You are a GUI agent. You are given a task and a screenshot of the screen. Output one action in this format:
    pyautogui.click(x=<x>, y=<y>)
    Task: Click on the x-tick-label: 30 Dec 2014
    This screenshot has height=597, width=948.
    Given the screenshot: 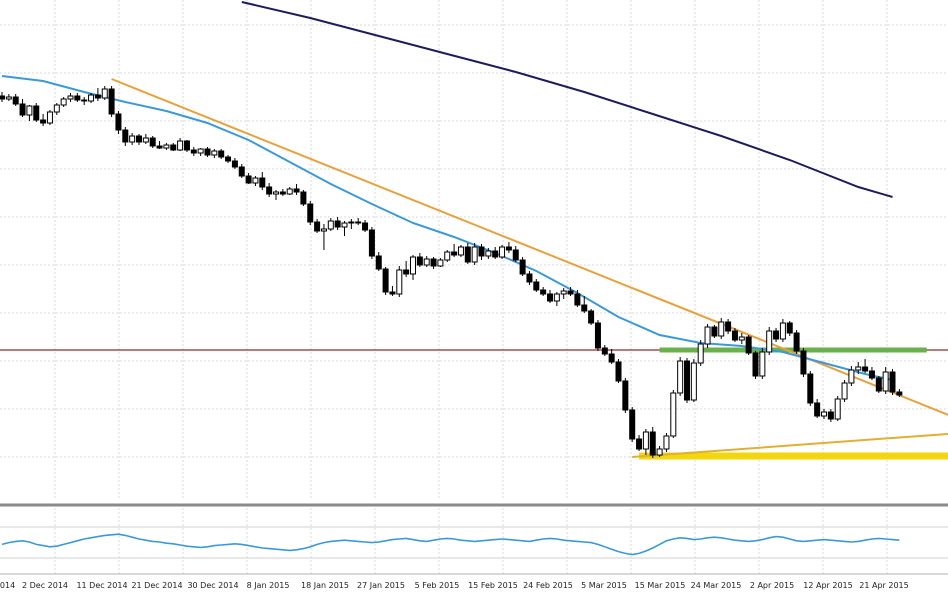 What is the action you would take?
    pyautogui.click(x=212, y=585)
    